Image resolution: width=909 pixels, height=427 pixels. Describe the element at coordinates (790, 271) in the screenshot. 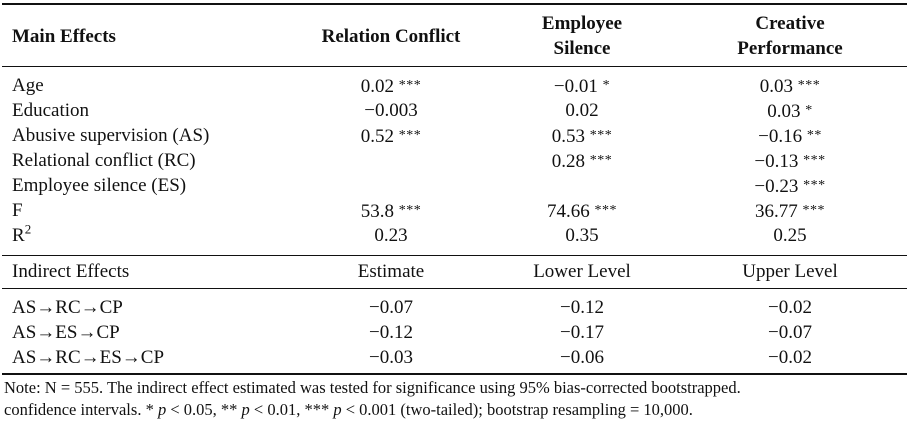

I see `header-upper-level: Upper Level` at that location.